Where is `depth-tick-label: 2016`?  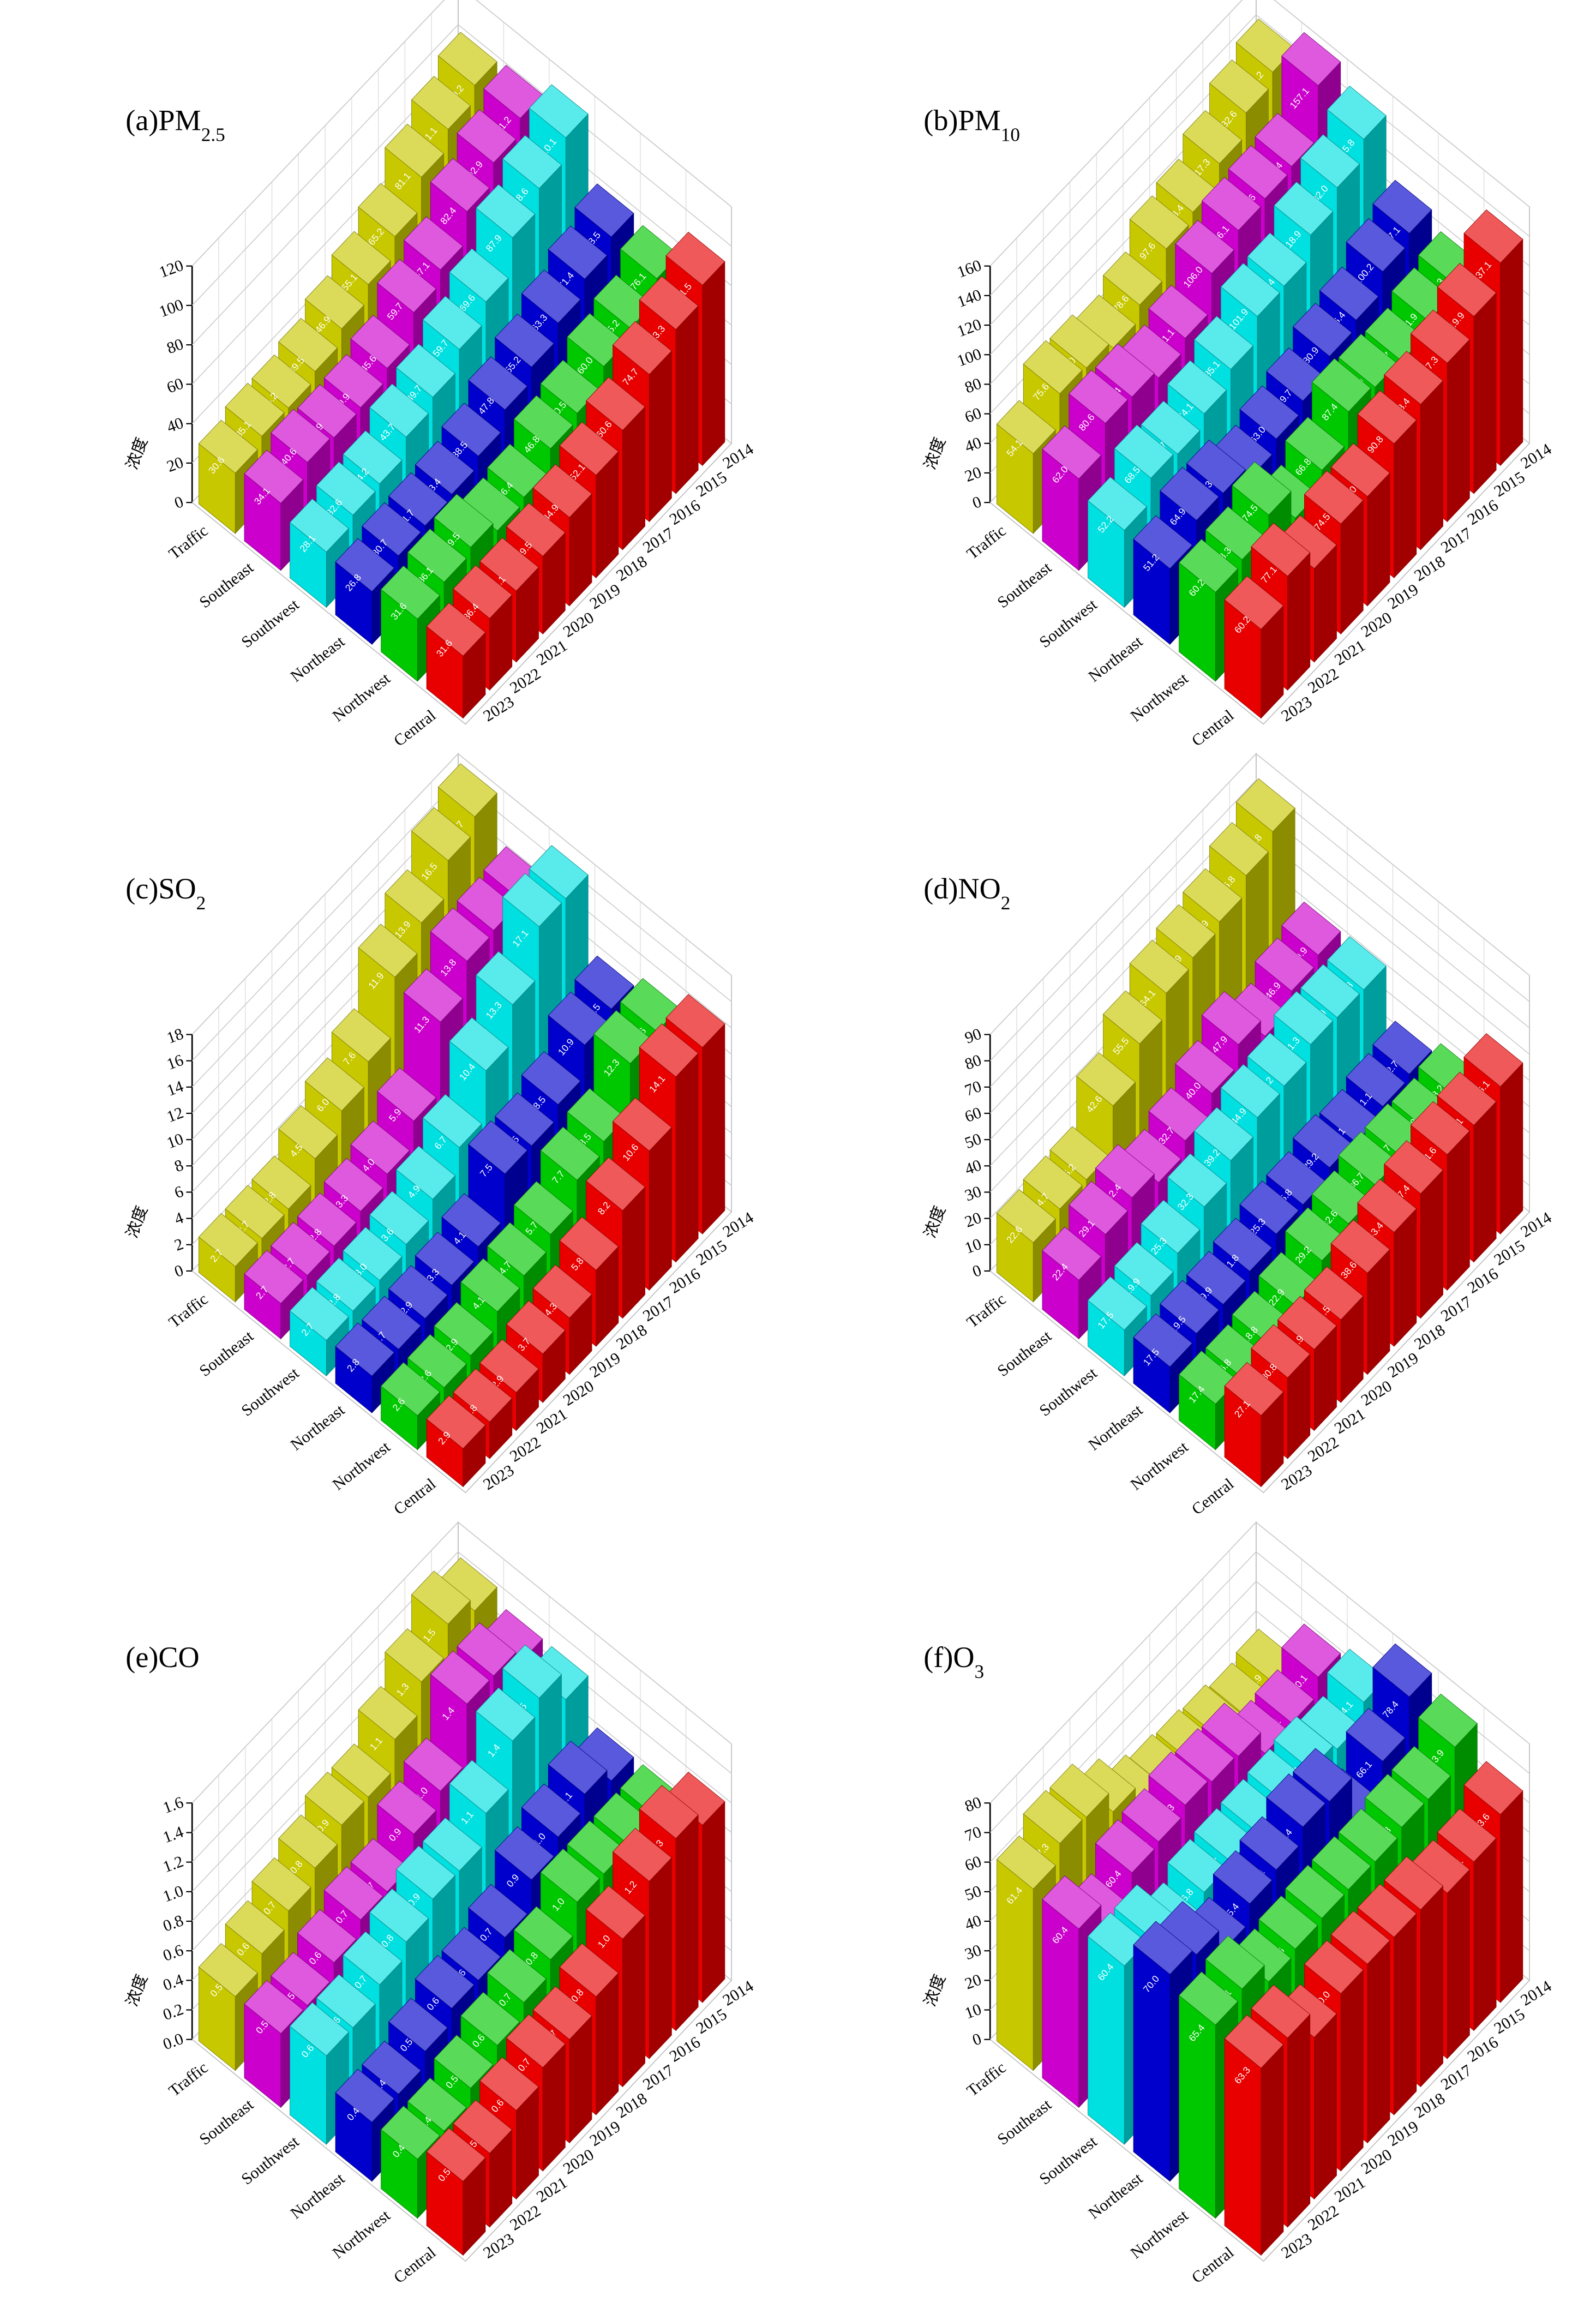 depth-tick-label: 2016 is located at coordinates (685, 512).